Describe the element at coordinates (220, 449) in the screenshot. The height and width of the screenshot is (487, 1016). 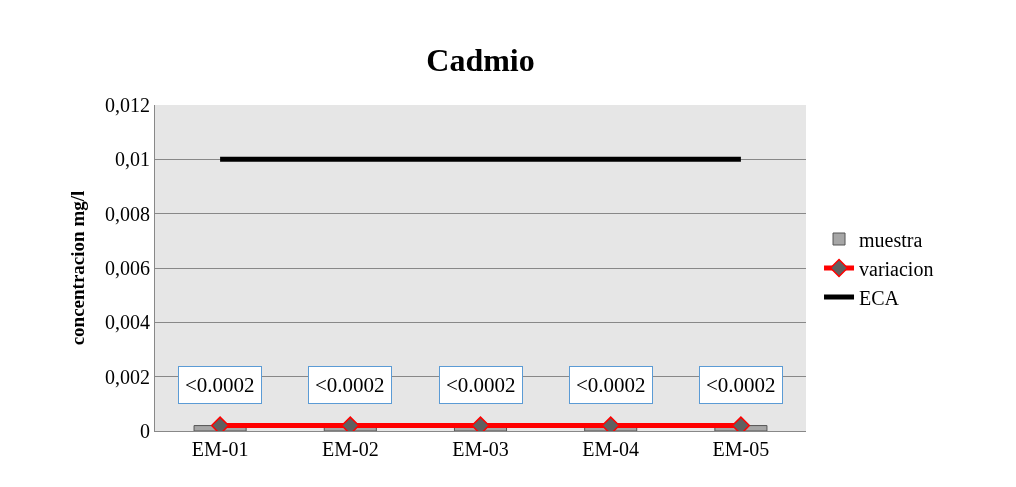
I see `x-tick-label: EM-01` at that location.